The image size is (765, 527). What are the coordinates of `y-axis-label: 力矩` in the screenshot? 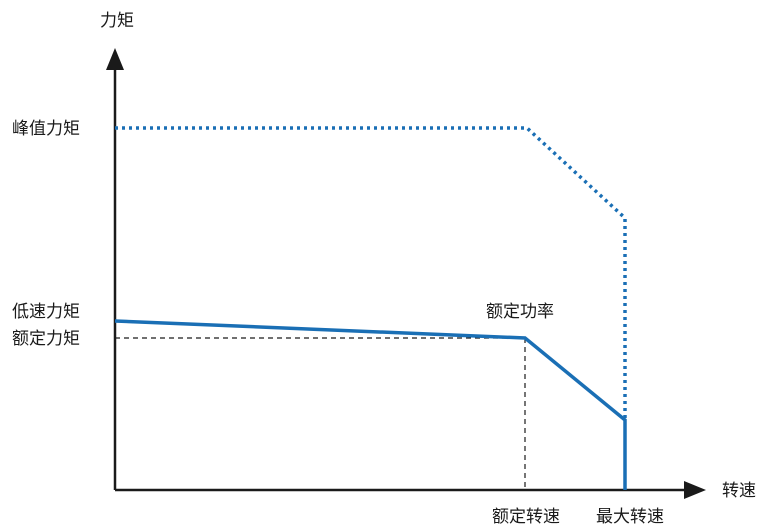 It's located at (117, 21).